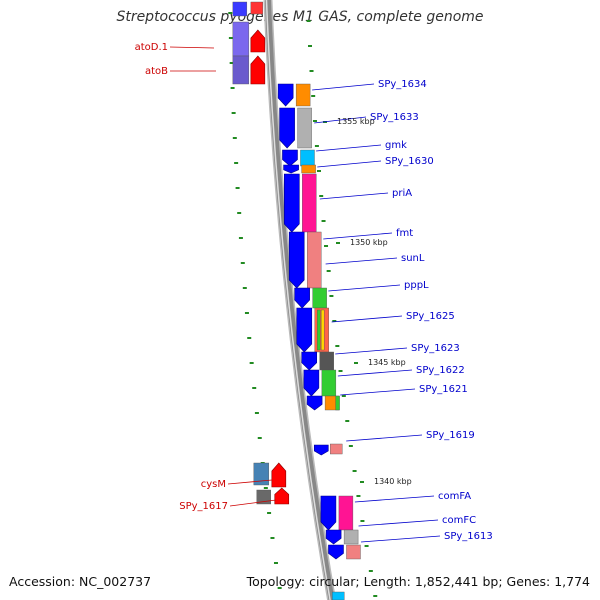 This screenshot has width=600, height=600. Describe the element at coordinates (454, 496) in the screenshot. I see `gene-label-comfa: comFA` at that location.